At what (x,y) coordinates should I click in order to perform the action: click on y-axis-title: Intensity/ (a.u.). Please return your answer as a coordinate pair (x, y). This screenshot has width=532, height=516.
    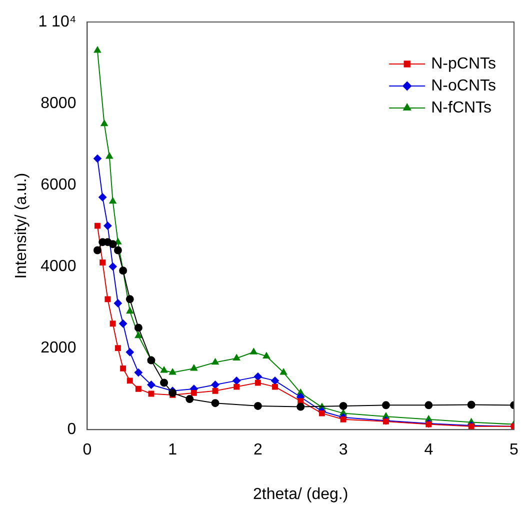
    Looking at the image, I should click on (21, 225).